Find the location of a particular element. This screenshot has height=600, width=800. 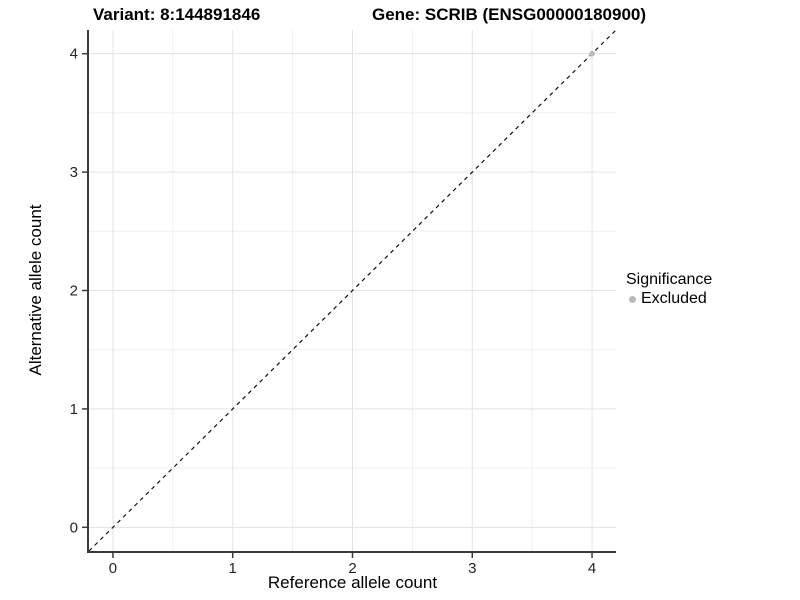

x-tick-label: 0 is located at coordinates (113, 568).